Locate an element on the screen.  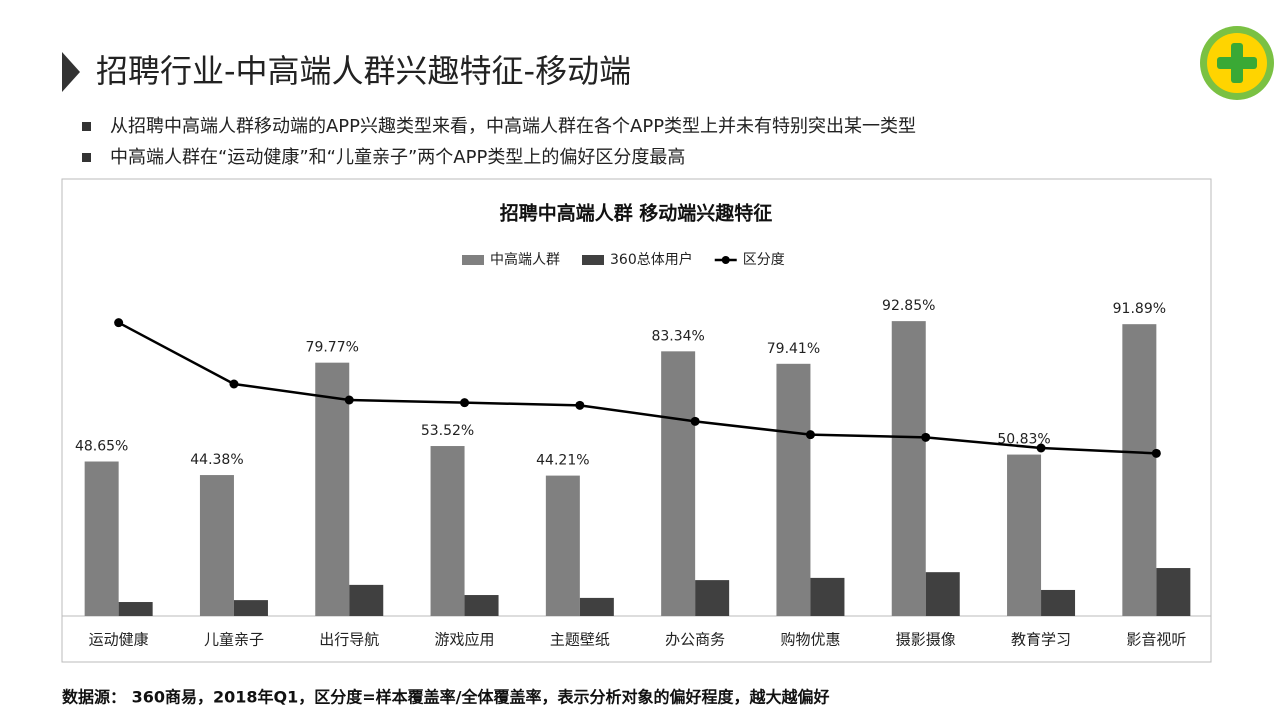
data-label: 44.21% is located at coordinates (562, 461).